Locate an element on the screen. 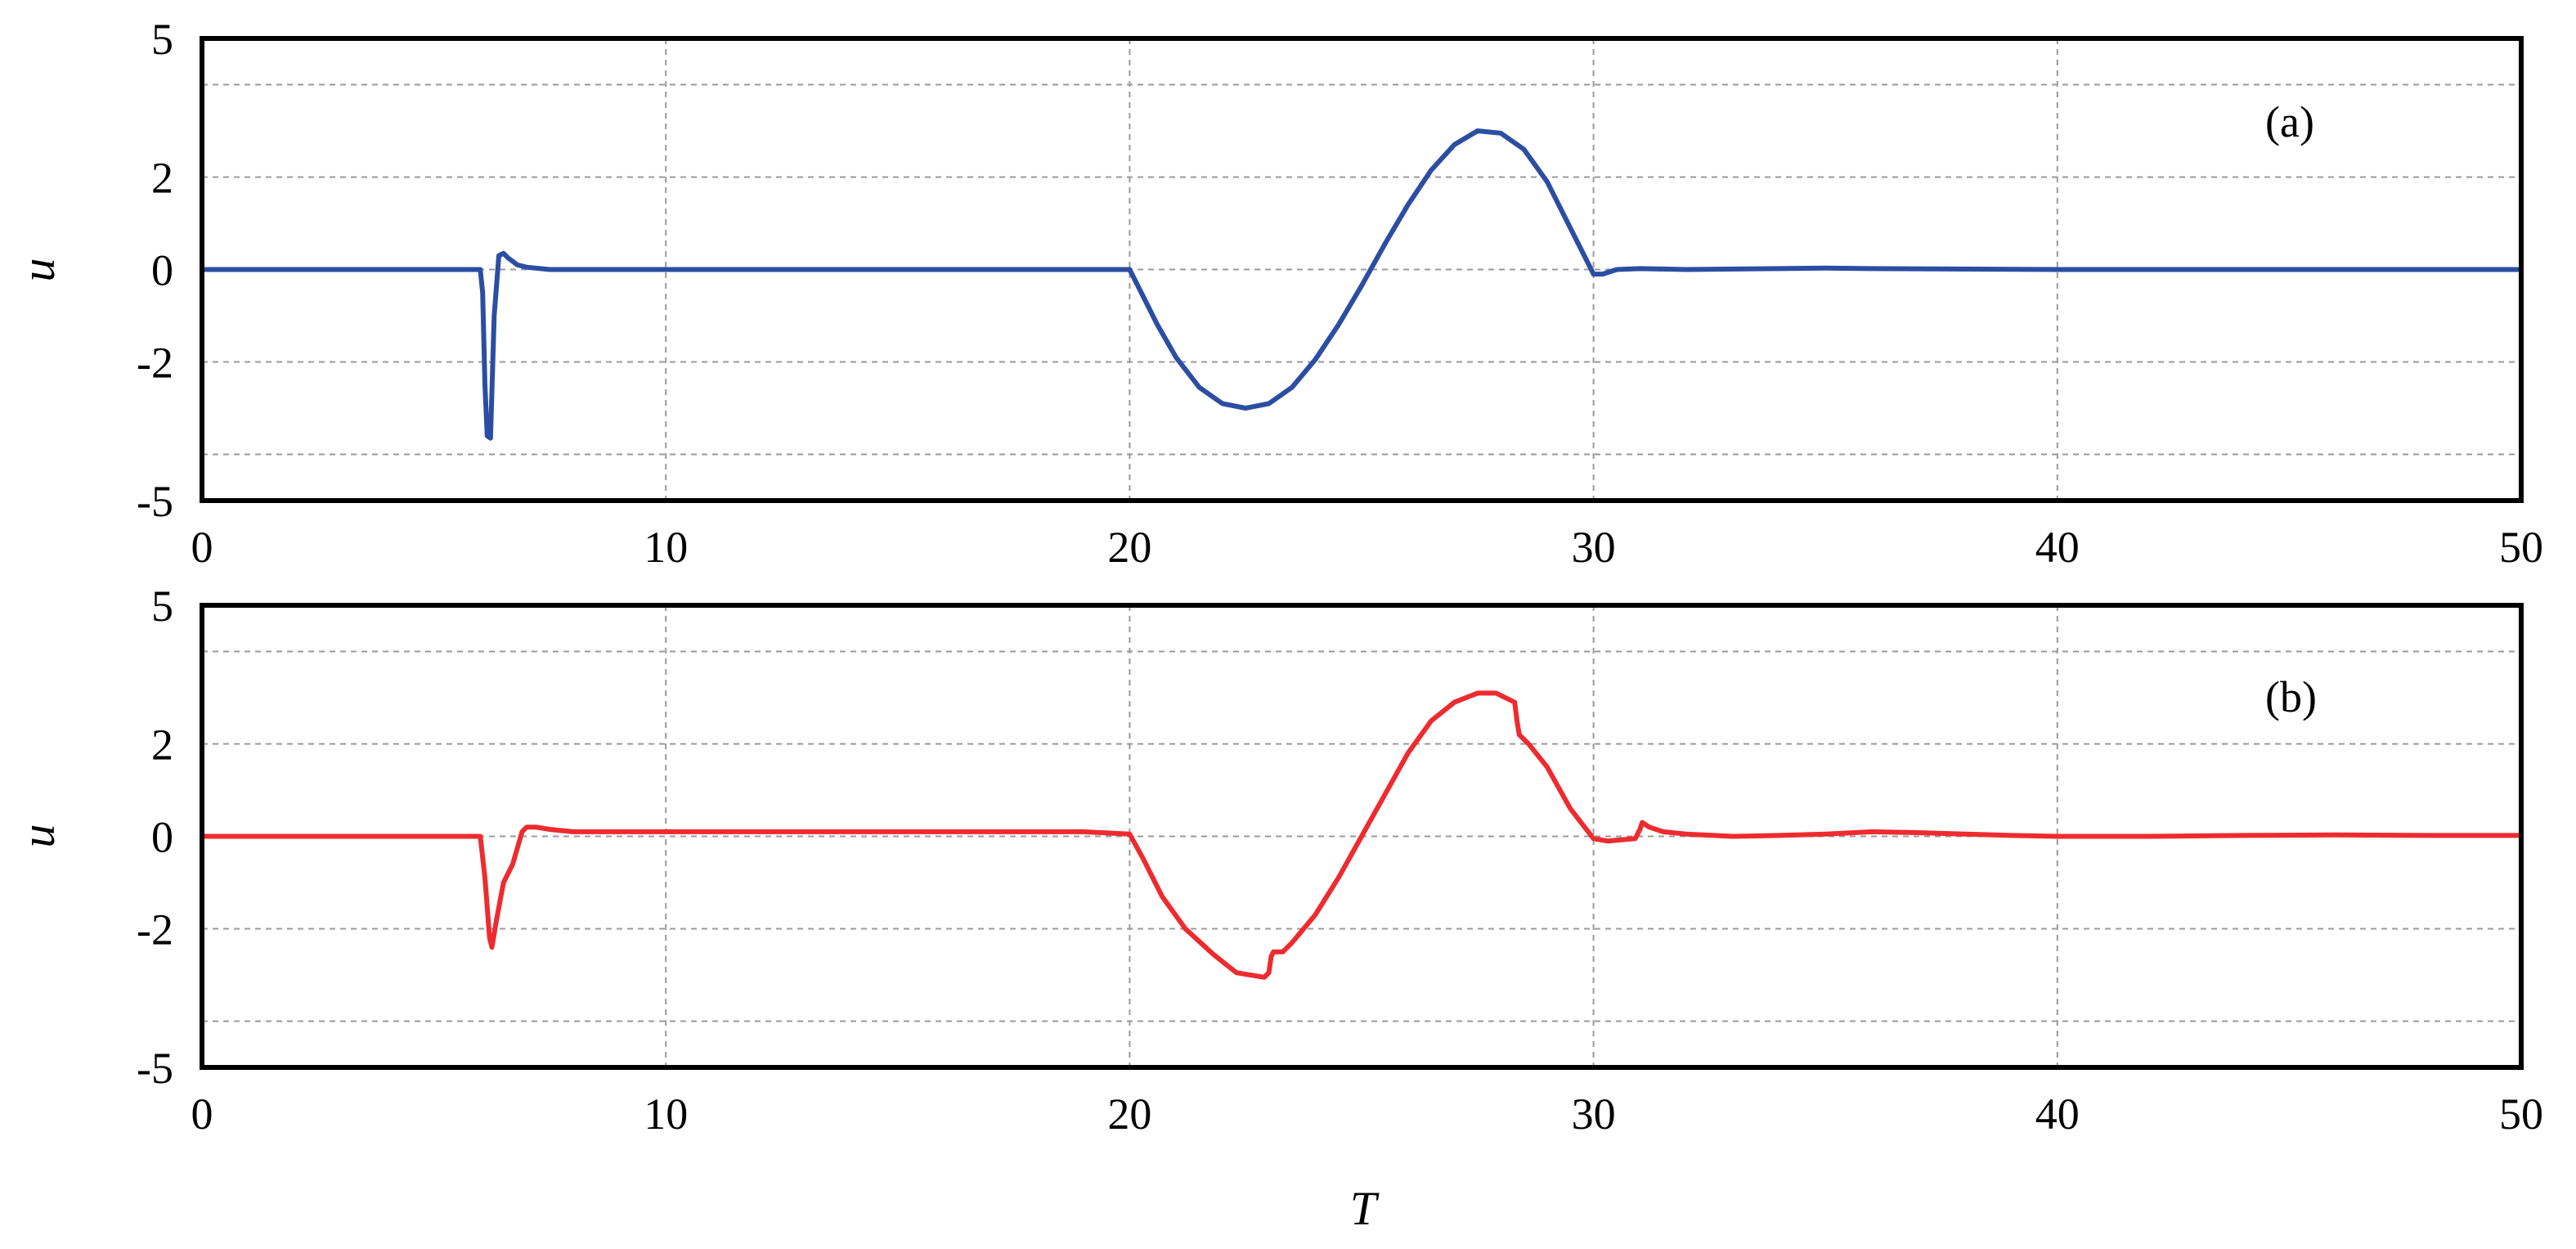 The image size is (2576, 1249). y-tick-labels-b: -5 -2 0 2 5 is located at coordinates (155, 837).